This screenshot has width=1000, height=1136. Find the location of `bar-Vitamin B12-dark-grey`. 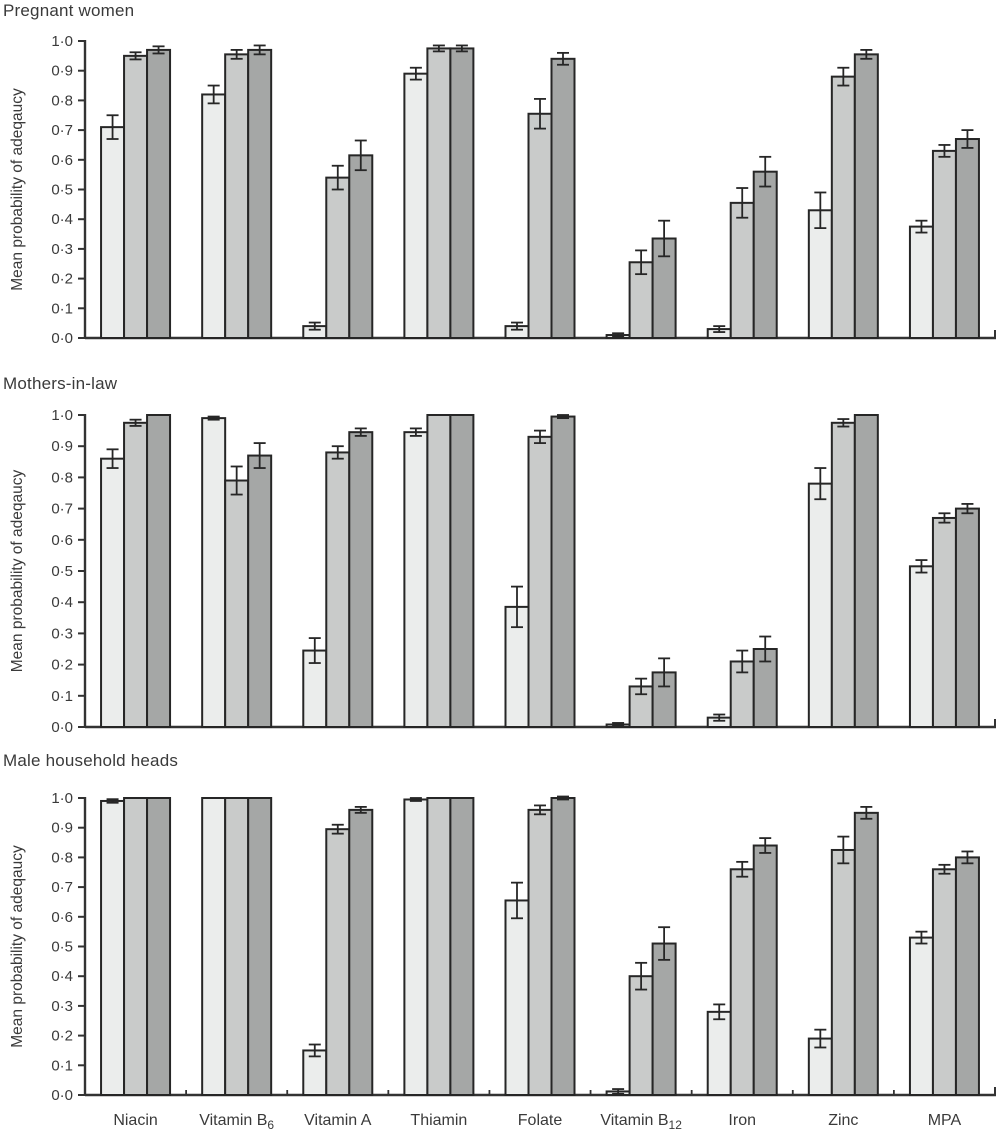

bar-Vitamin B12-dark-grey is located at coordinates (664, 1019).